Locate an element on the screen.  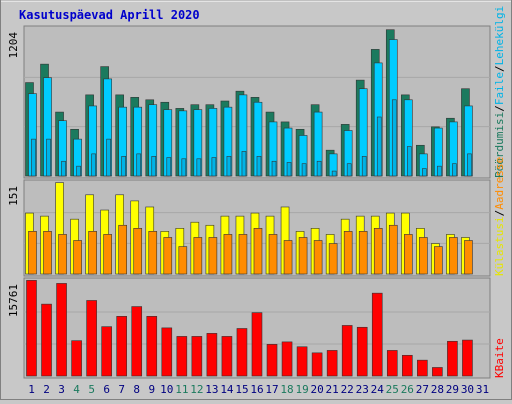
x-tick-label-day-12: 12 is located at coordinates (196, 389).